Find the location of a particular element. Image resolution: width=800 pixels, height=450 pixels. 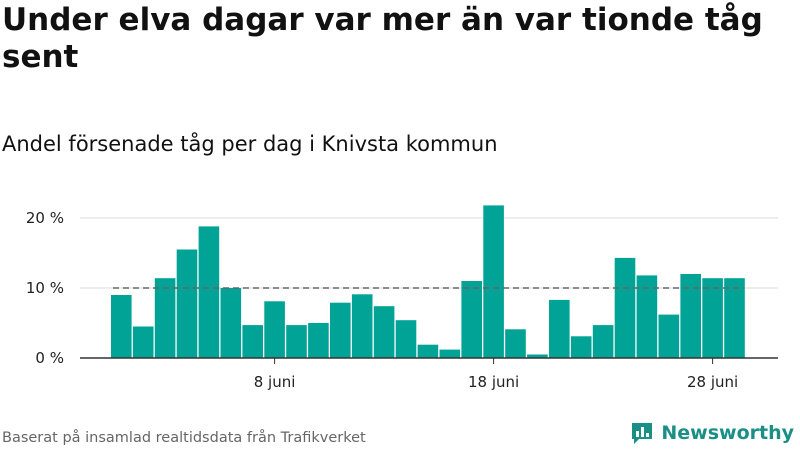

bar: 5 juni: 18.8 % is located at coordinates (209, 292).